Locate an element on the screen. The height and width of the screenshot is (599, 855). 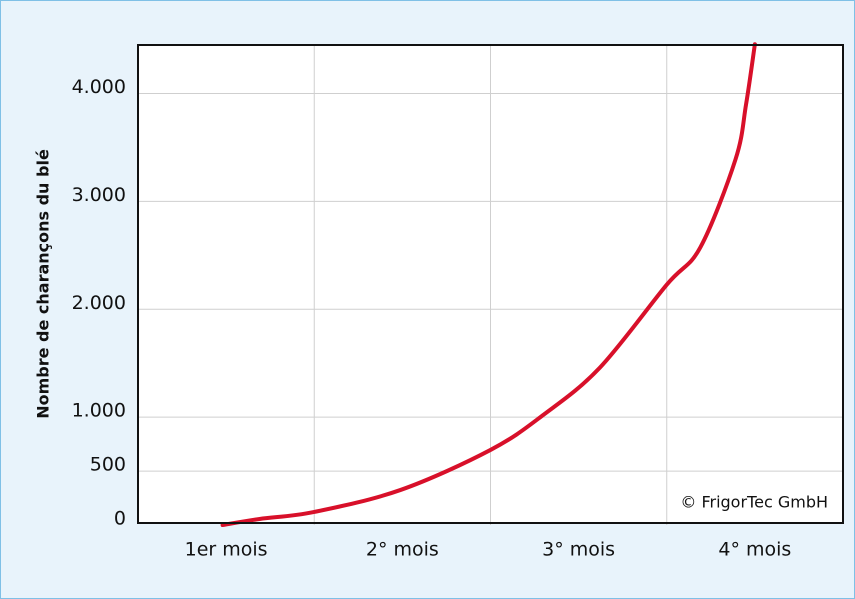
x-tick-label: 3° mois is located at coordinates (578, 550).